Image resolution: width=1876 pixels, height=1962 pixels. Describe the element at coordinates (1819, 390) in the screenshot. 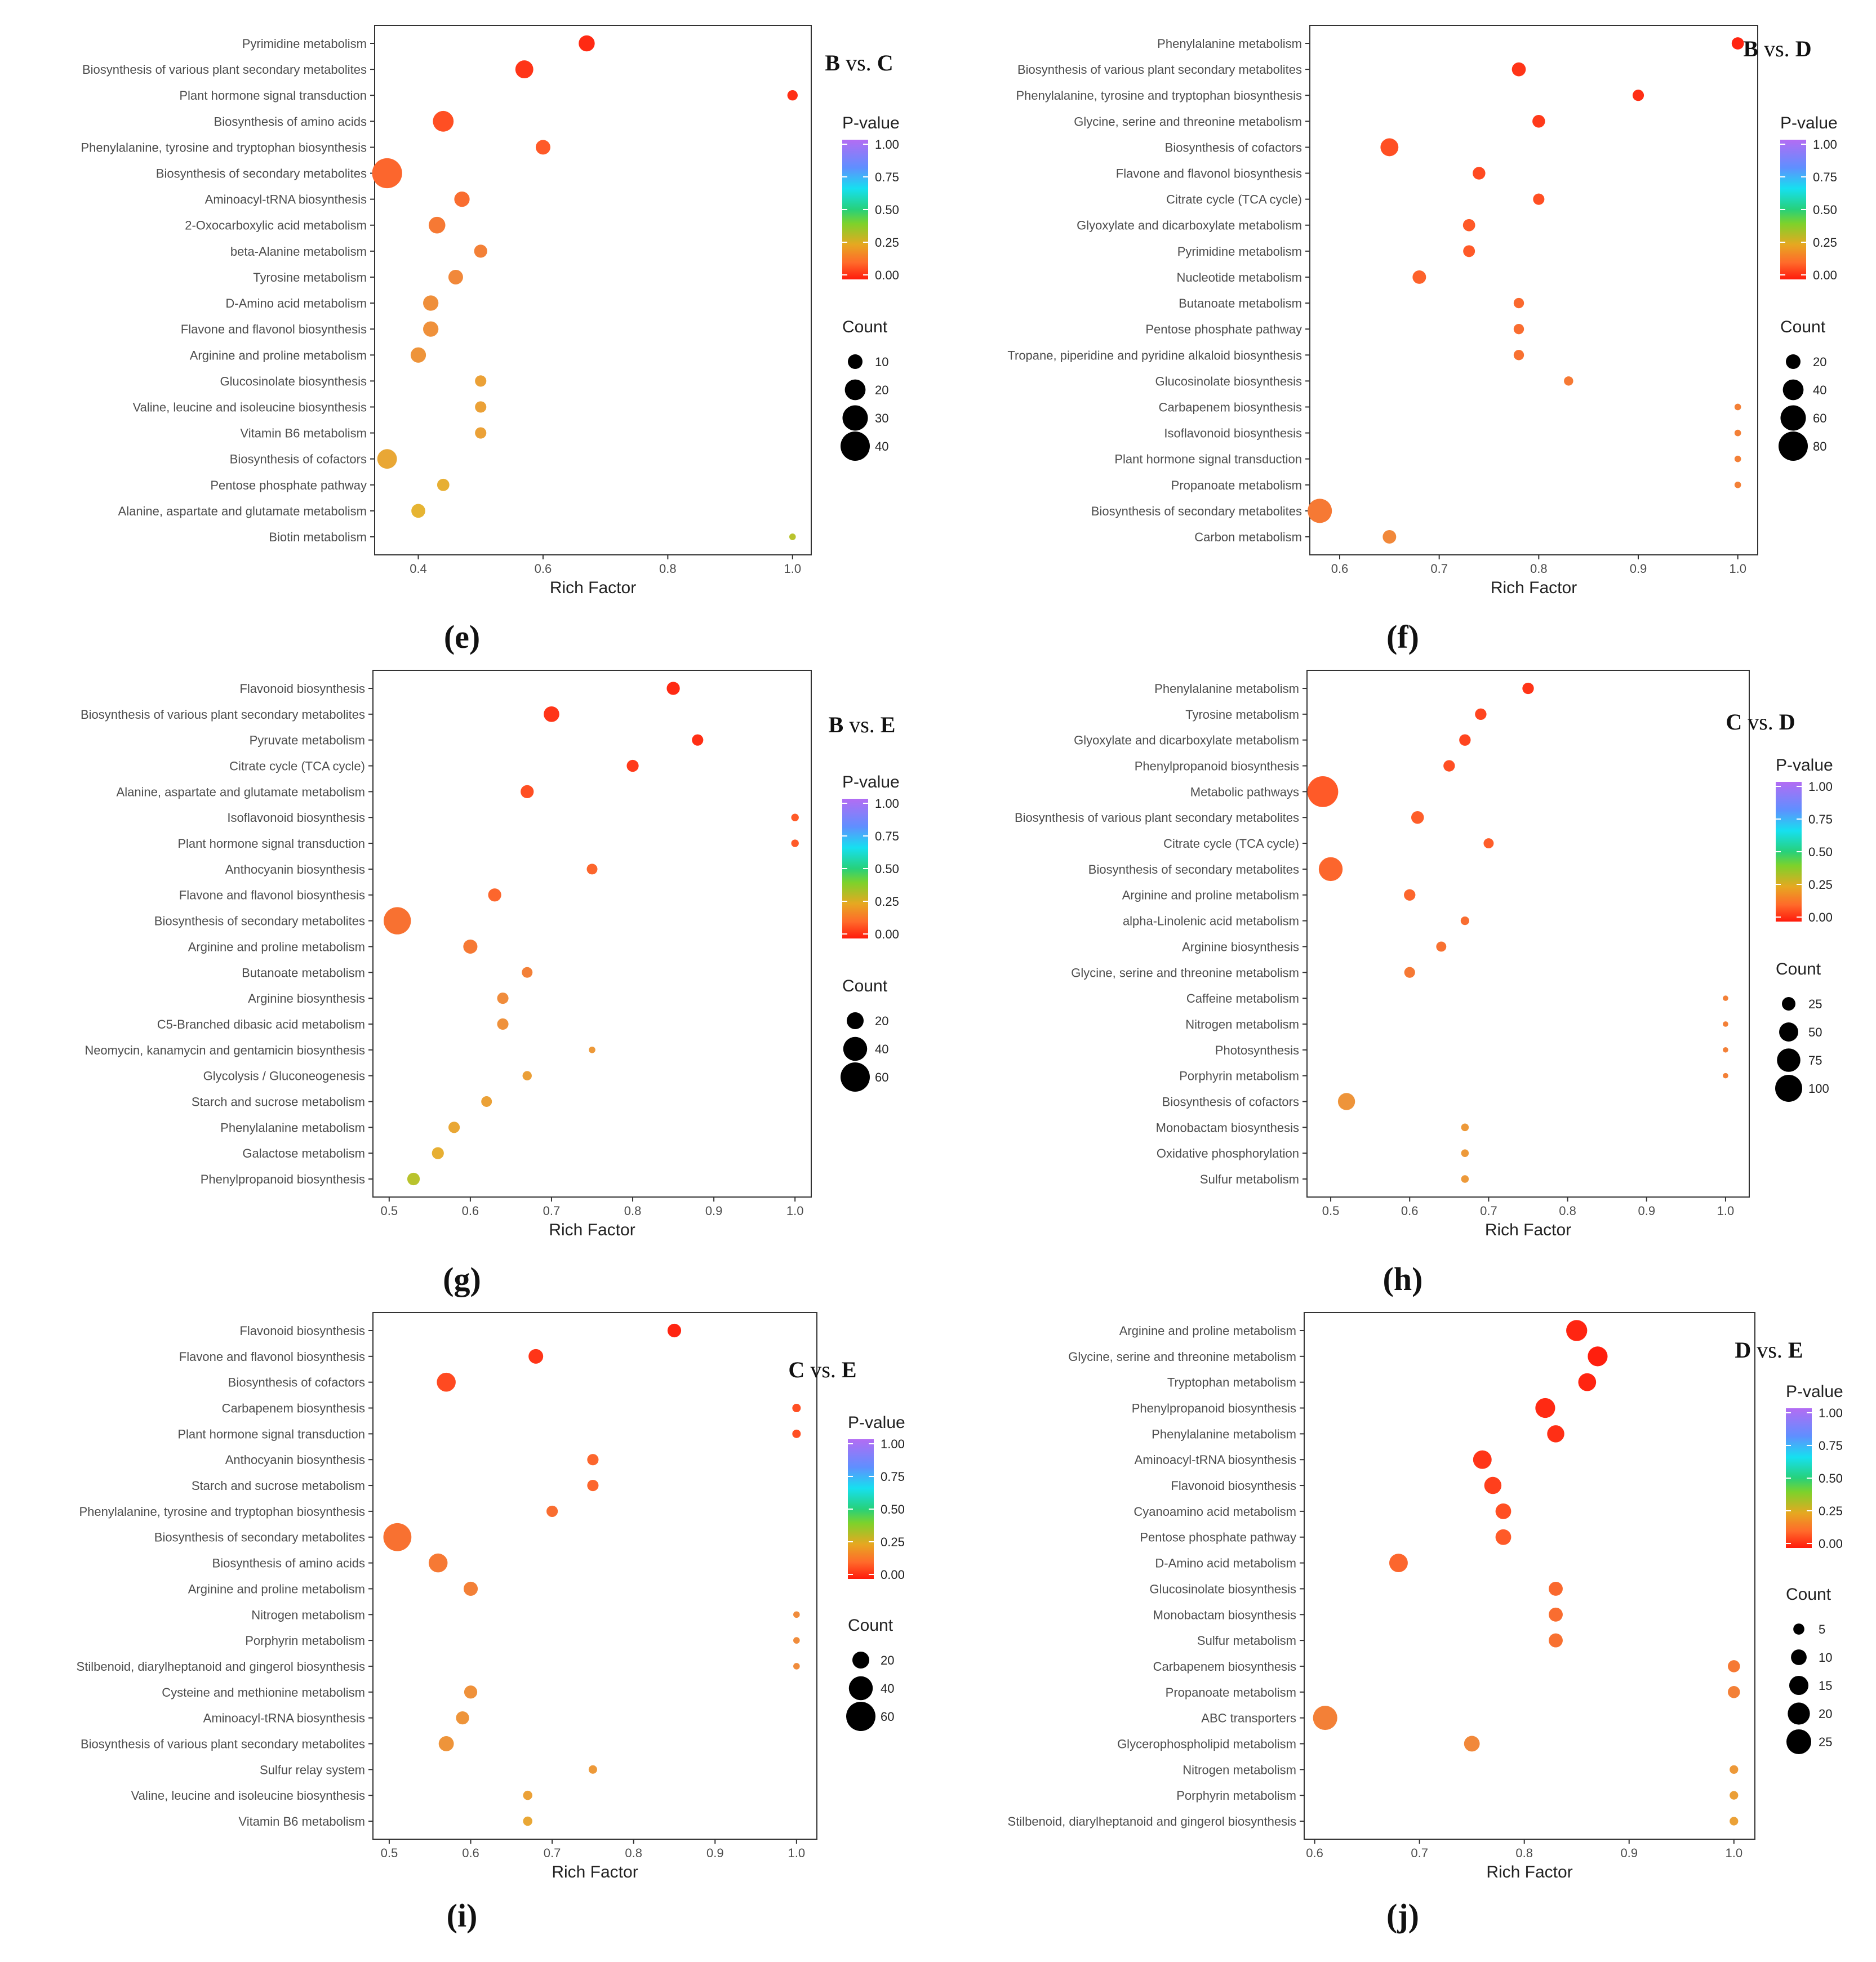

I see `count-legend-label: 40` at that location.